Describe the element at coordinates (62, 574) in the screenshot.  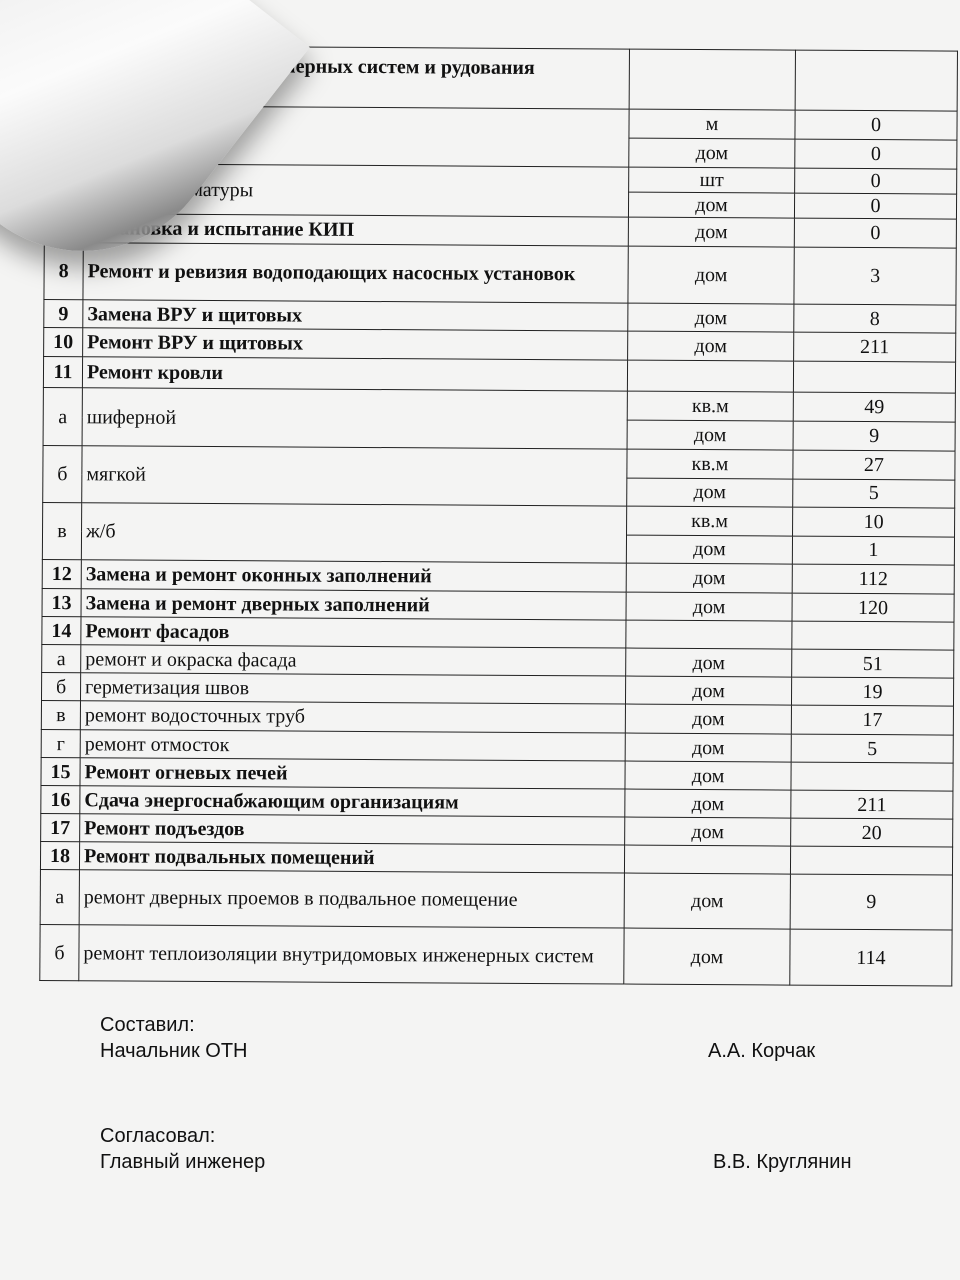
I see `row-number: 12` at that location.